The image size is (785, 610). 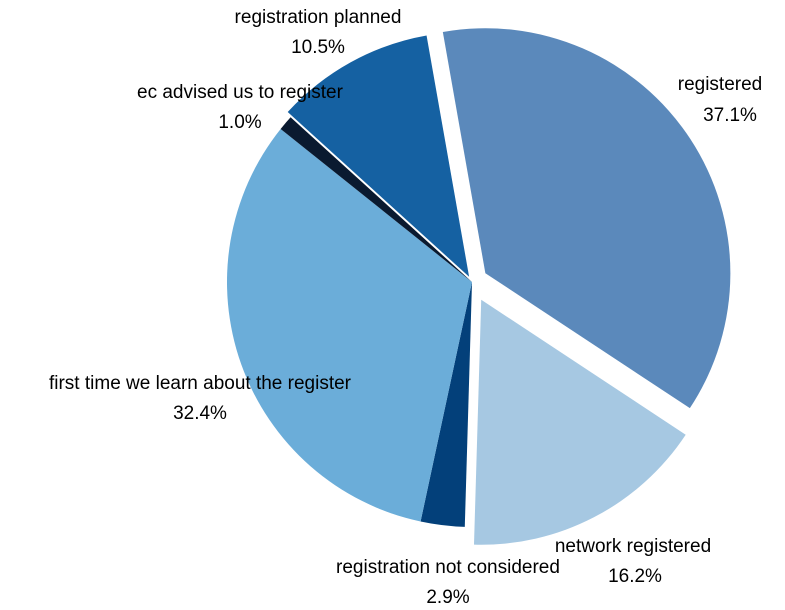 I want to click on slice-label: registration planned, so click(x=318, y=17).